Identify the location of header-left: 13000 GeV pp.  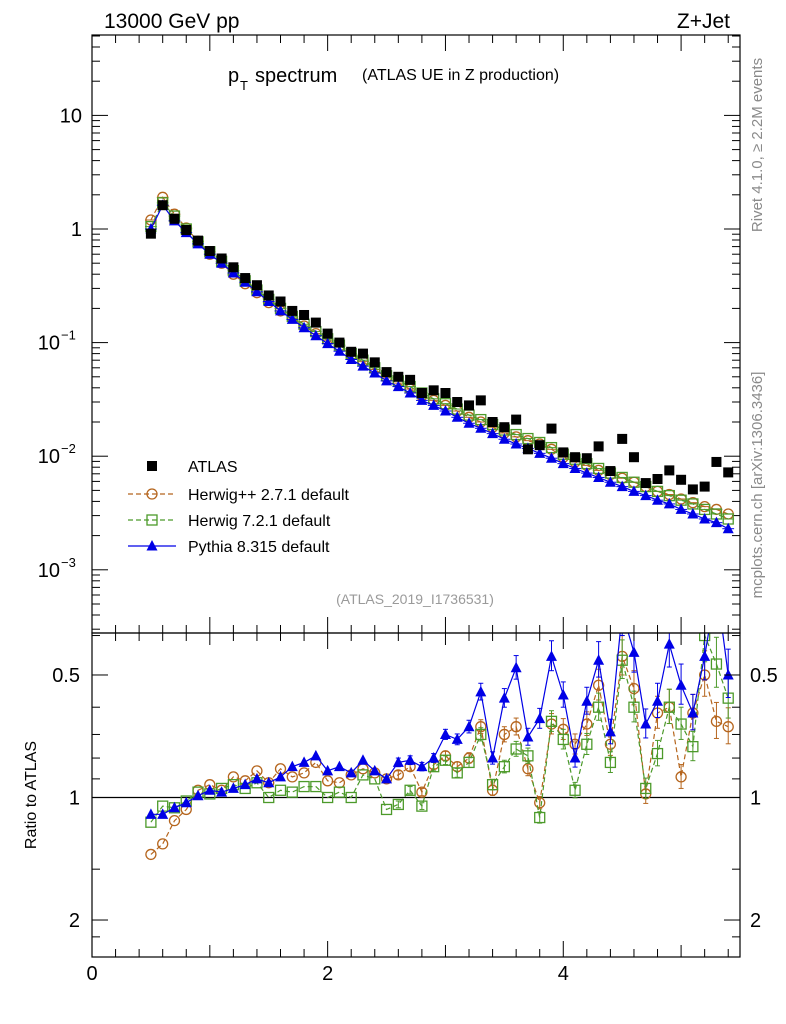
(171, 21).